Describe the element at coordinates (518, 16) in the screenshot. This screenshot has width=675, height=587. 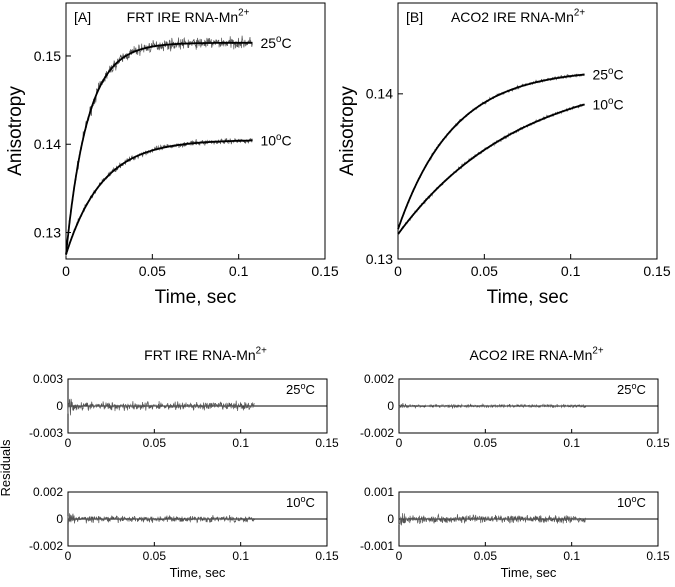
I see `chart-title: ACO2 IRE RNA-Mn2+` at that location.